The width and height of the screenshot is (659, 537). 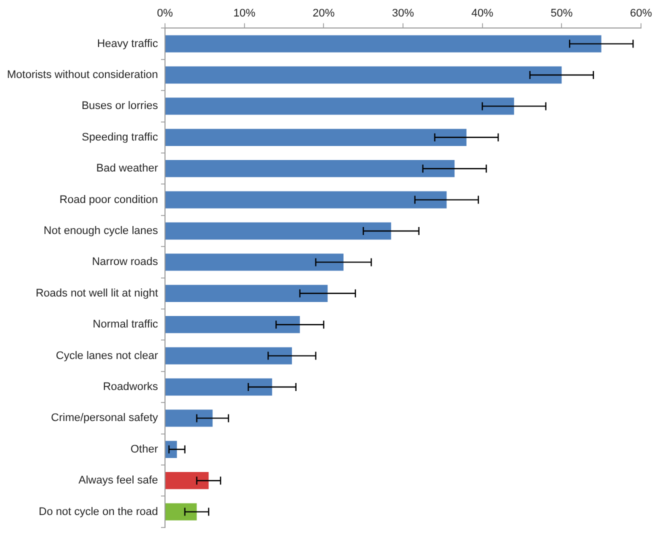 I want to click on y-tick-label: Always feel safe, so click(x=118, y=480).